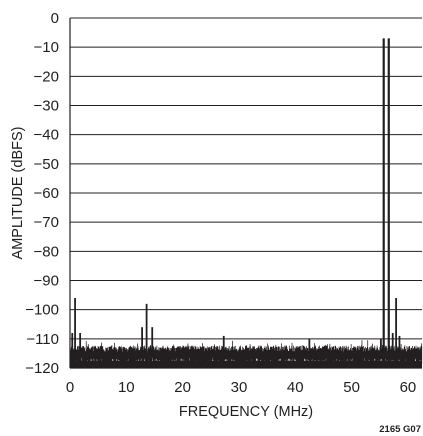 The width and height of the screenshot is (423, 436). What do you see at coordinates (295, 387) in the screenshot?
I see `x-tick-label: 40` at bounding box center [295, 387].